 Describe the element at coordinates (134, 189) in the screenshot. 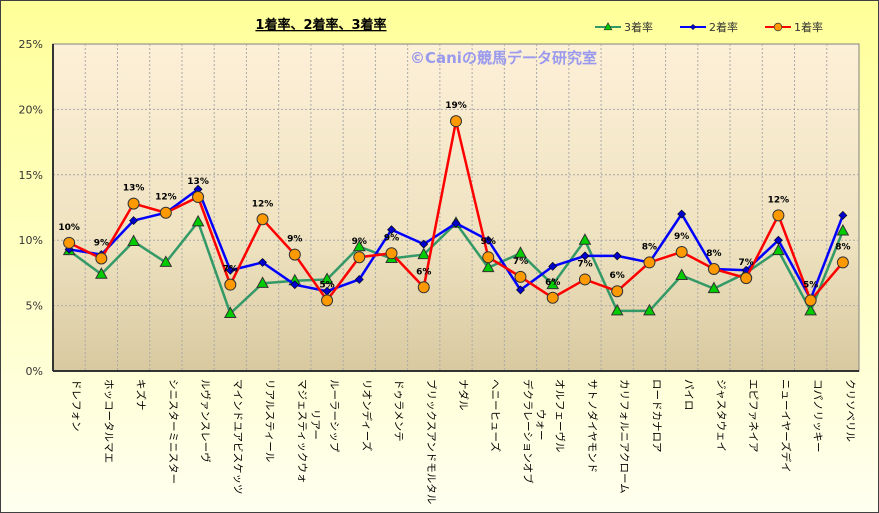

I see `data-label: 13%` at that location.